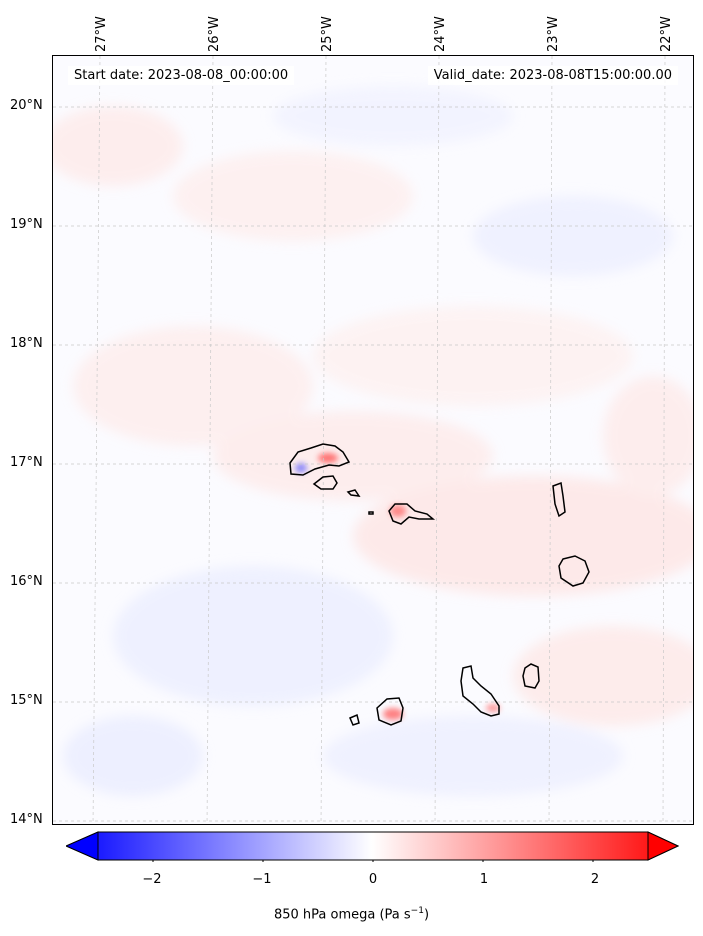 This screenshot has height=936, width=703. I want to click on lon-label-24w: 24°W, so click(440, 34).